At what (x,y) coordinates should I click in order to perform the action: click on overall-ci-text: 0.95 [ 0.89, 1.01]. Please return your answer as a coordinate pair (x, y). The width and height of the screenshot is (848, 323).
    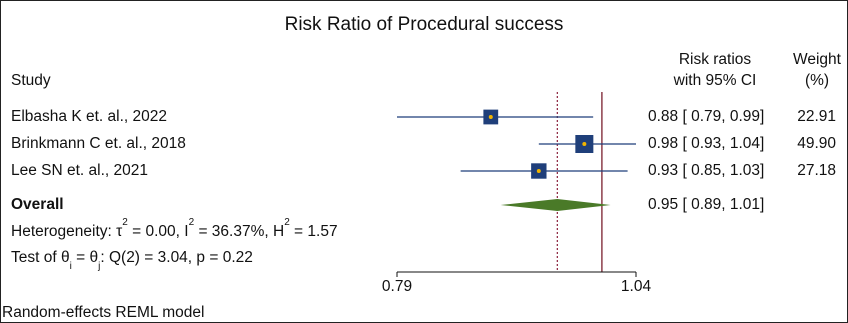
    Looking at the image, I should click on (706, 204).